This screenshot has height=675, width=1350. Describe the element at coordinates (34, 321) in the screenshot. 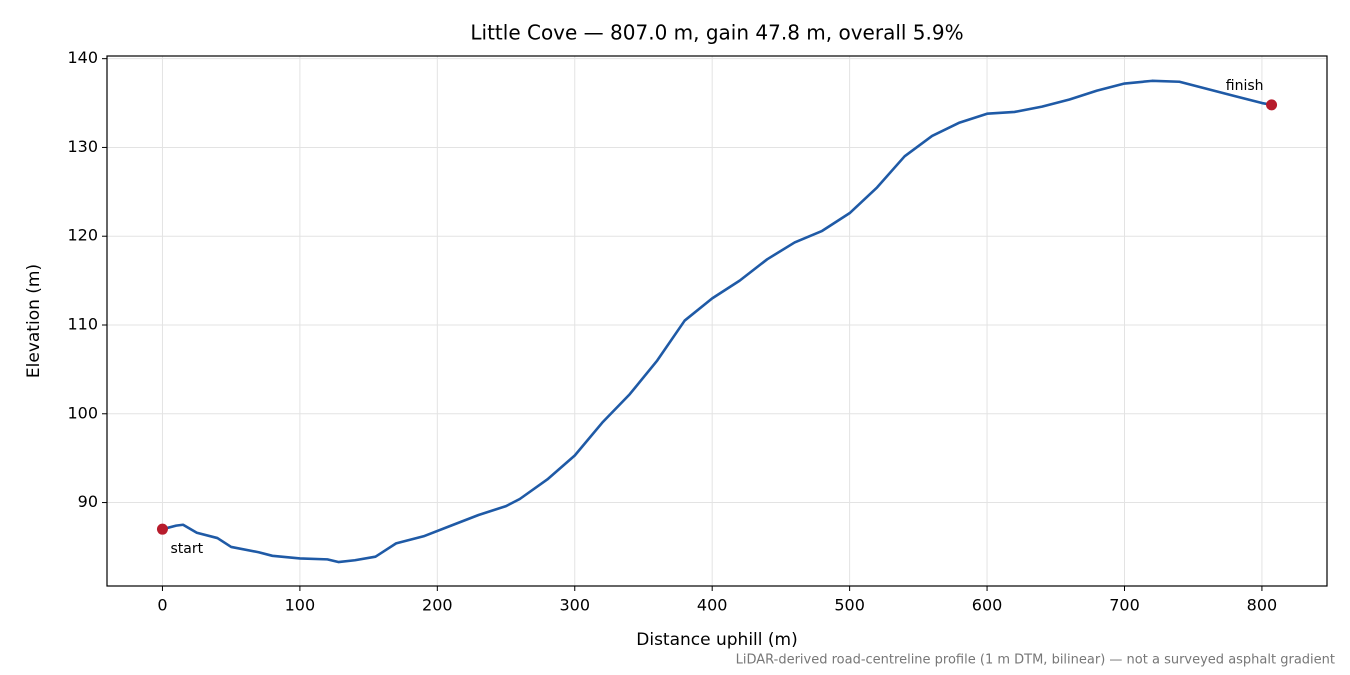

I see `y-axis-label: Elevation (m)` at that location.